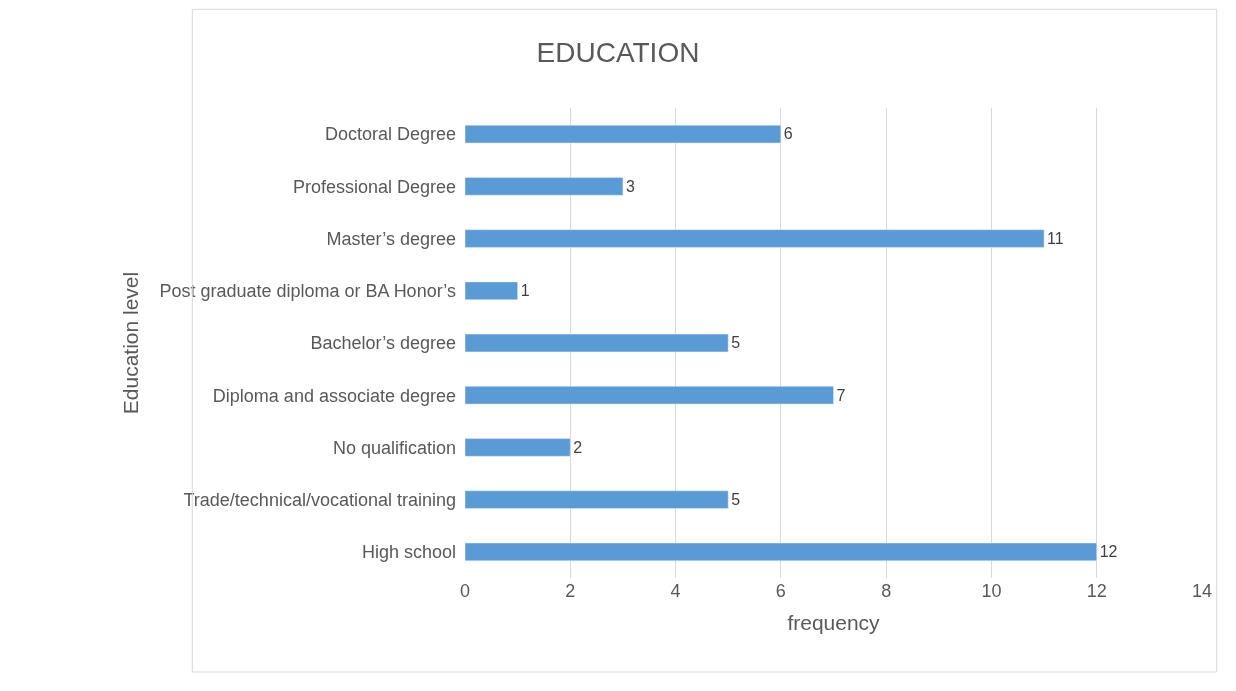 The height and width of the screenshot is (691, 1236). Describe the element at coordinates (465, 591) in the screenshot. I see `x-tick-label: 0` at that location.